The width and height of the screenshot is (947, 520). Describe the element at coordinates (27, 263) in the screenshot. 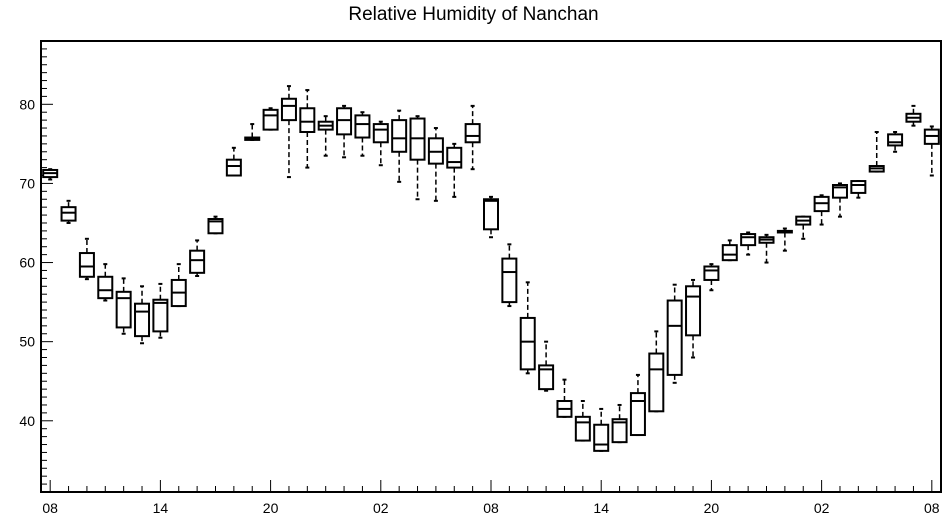

I see `y-tick-label: 60` at that location.